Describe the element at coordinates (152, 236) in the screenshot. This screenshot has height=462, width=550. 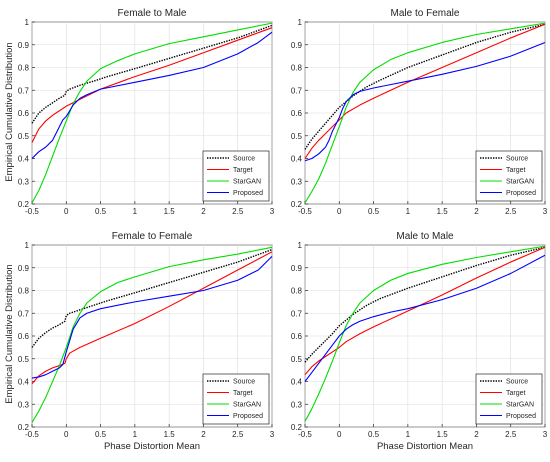
I see `panel-title: Female to Female` at that location.